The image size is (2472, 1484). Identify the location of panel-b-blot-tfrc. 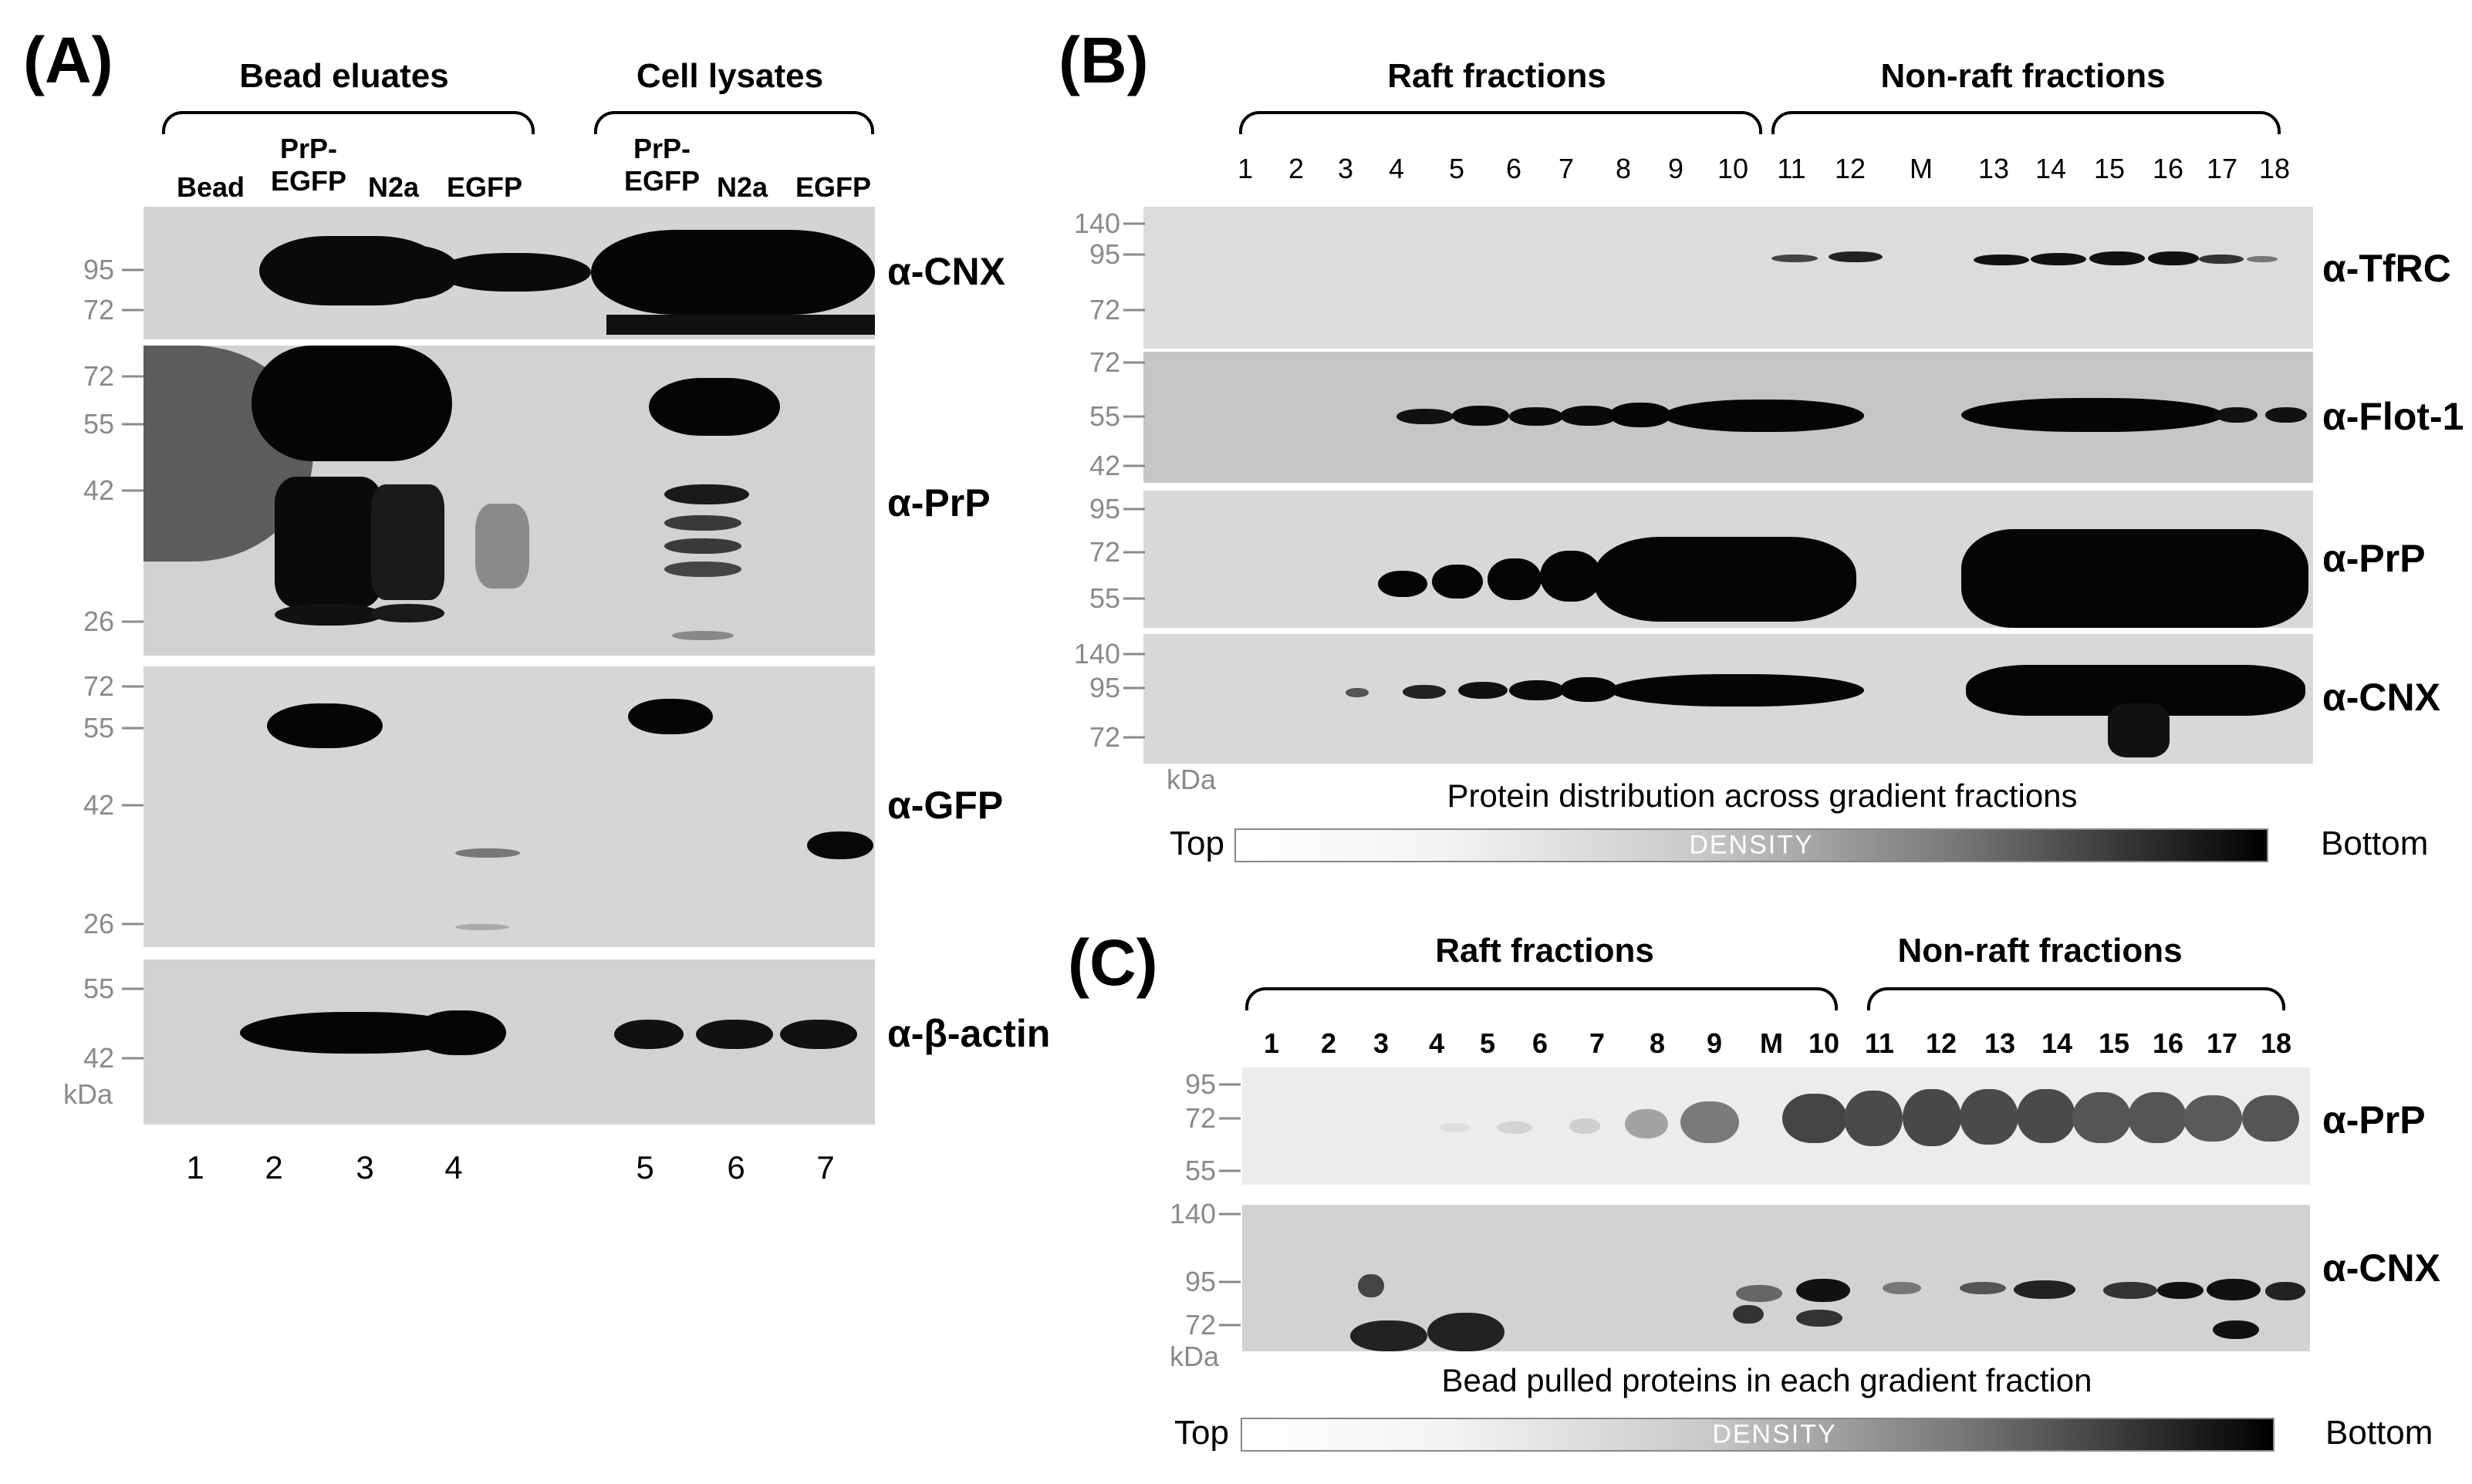
(1728, 278).